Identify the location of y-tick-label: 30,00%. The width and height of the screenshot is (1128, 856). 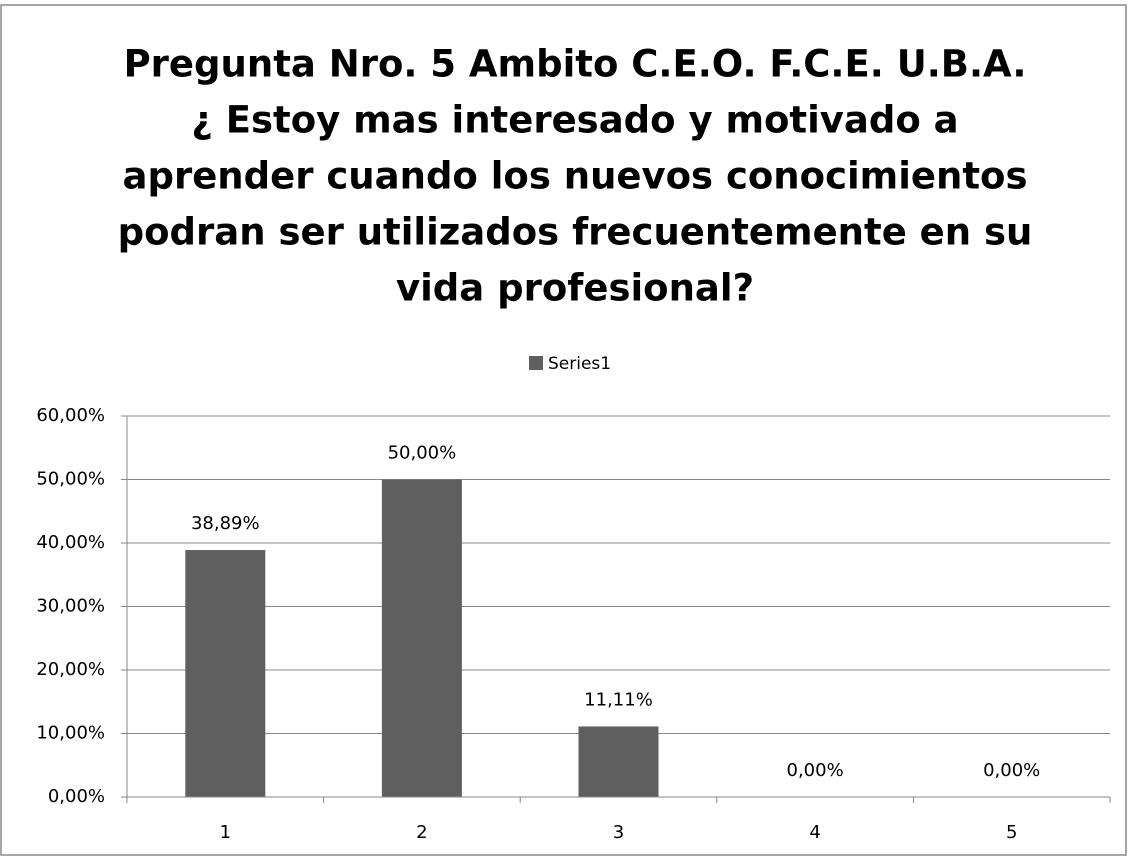
(70, 606).